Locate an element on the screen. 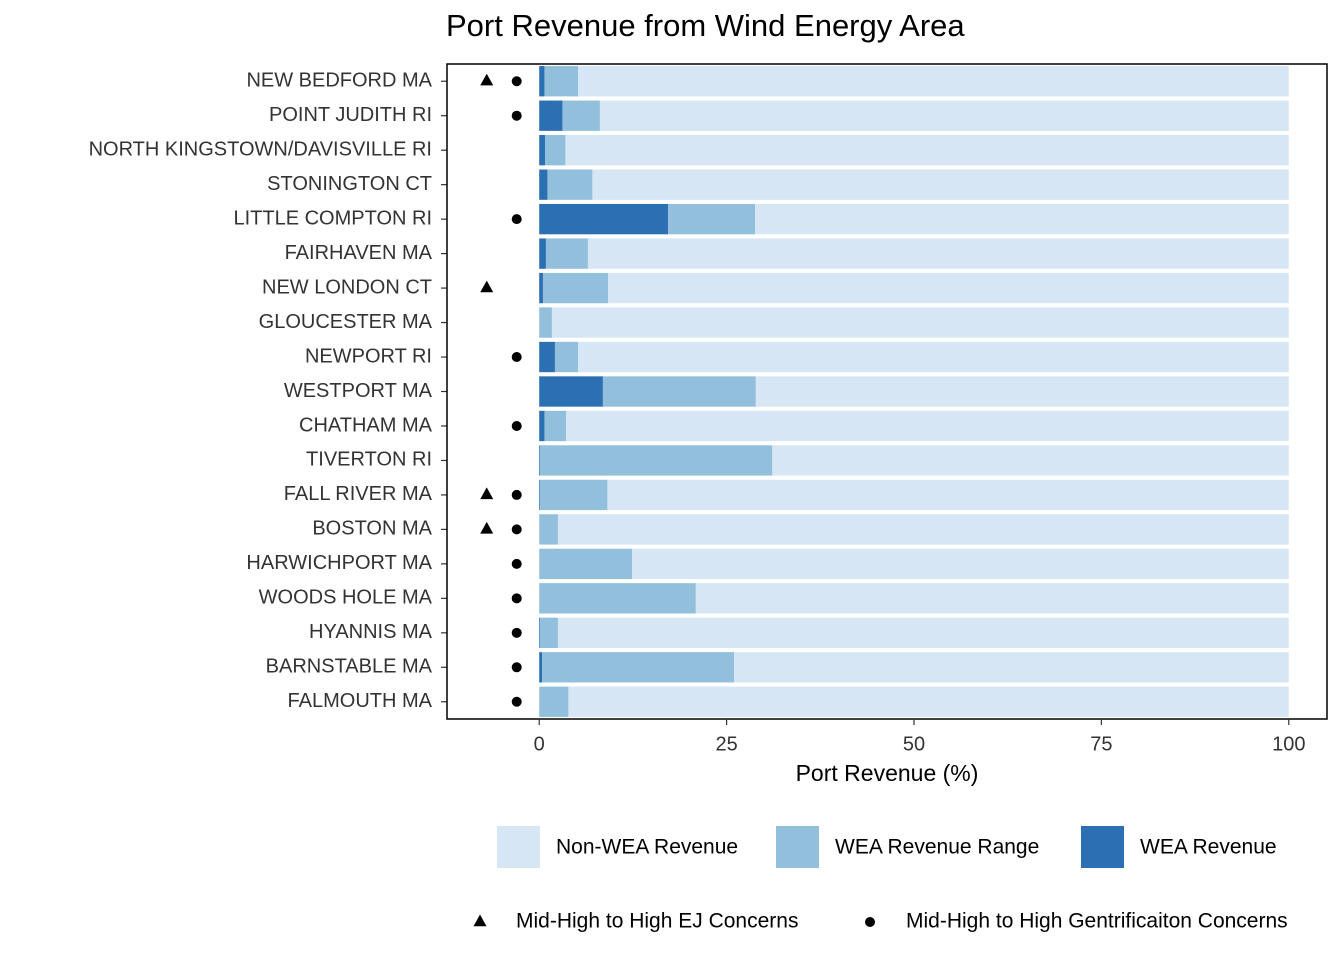  y-tick-label: WOODS HOLE MA is located at coordinates (346, 598).